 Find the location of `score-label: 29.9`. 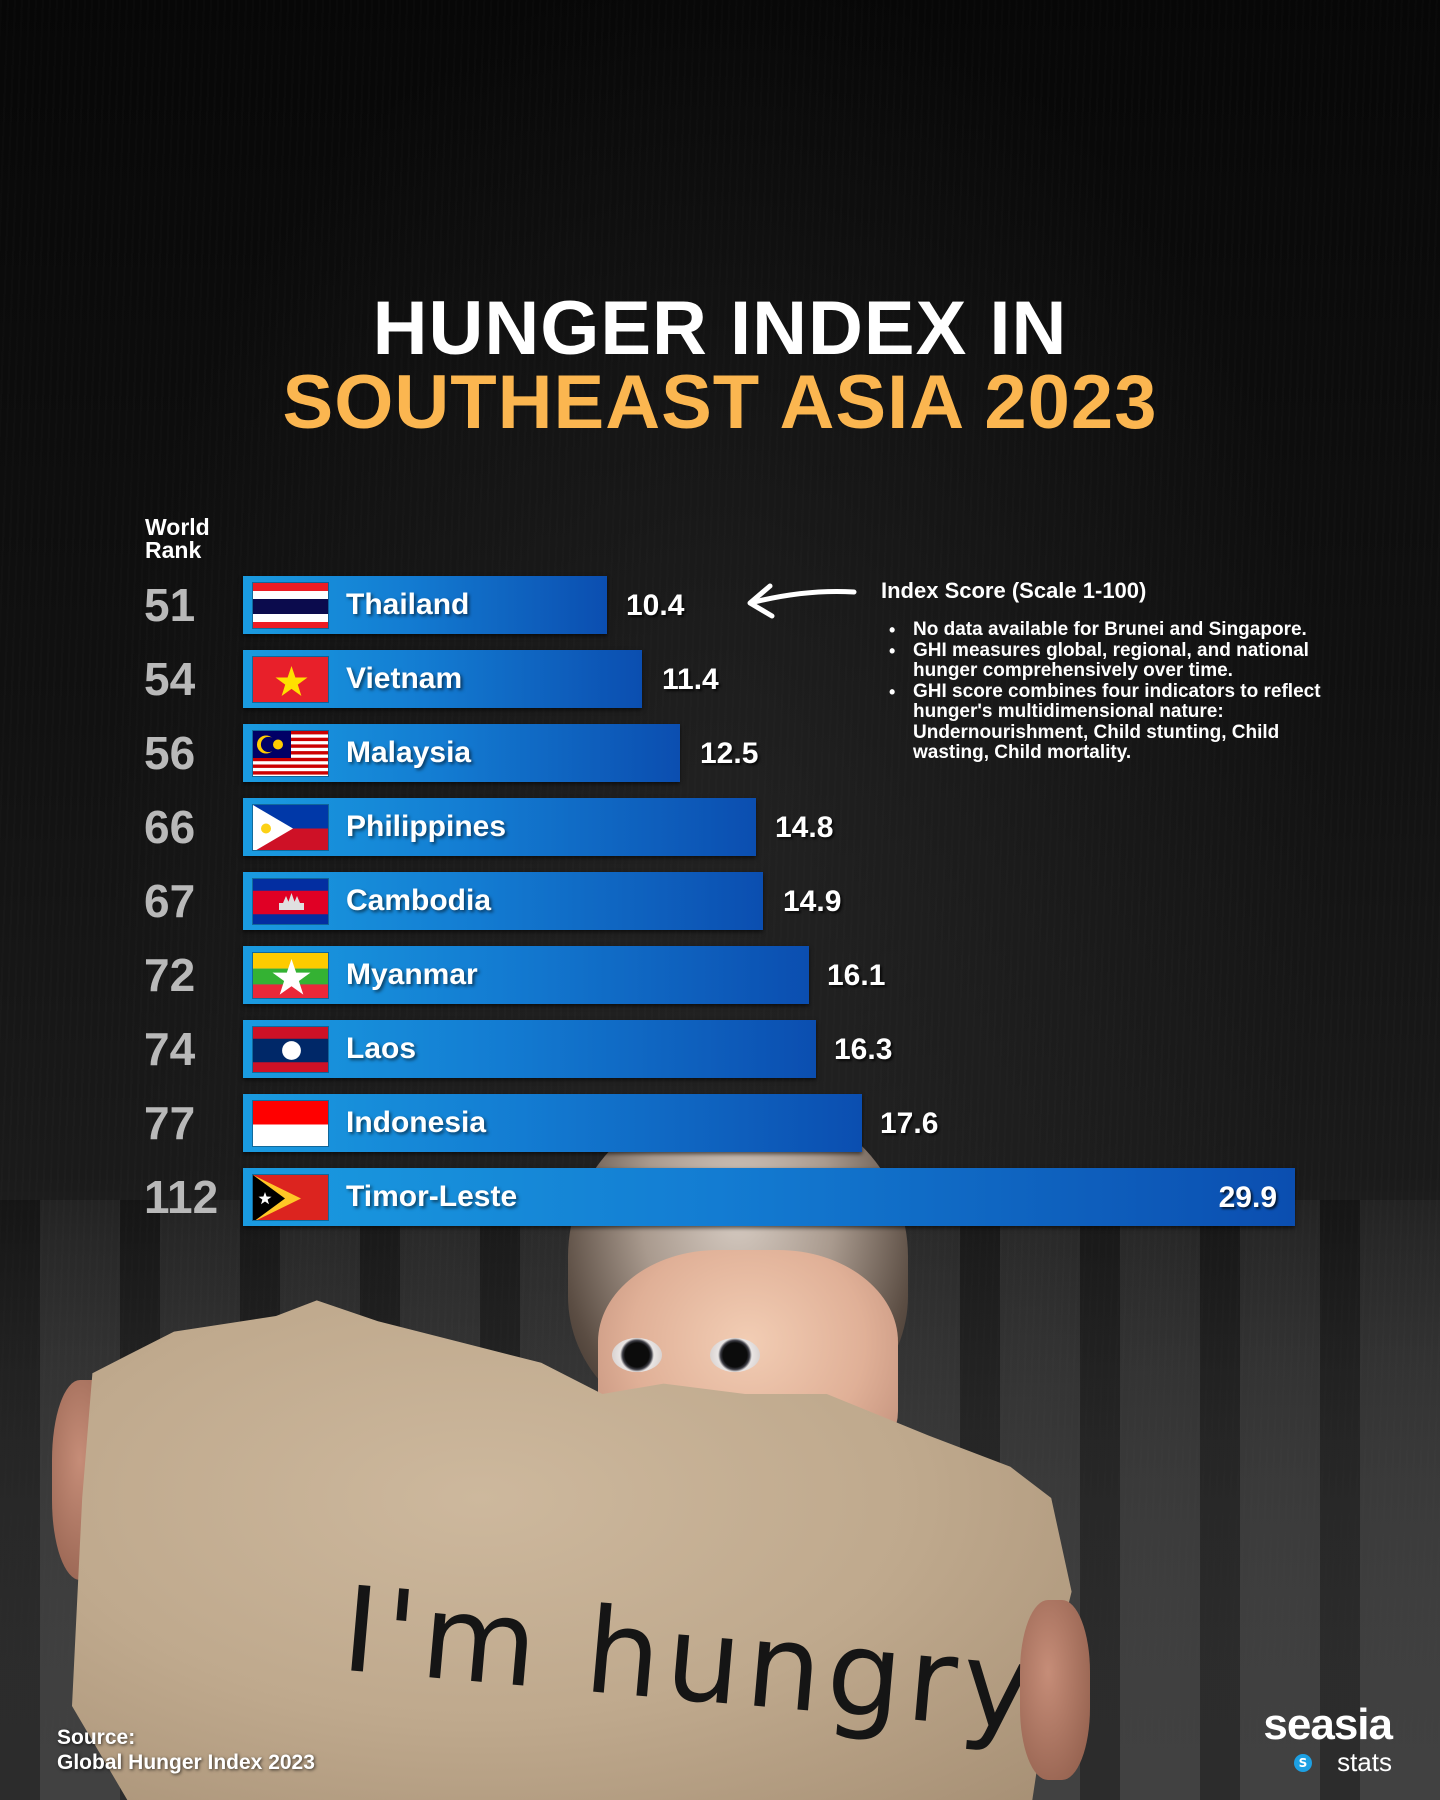

score-label: 29.9 is located at coordinates (1247, 1197).